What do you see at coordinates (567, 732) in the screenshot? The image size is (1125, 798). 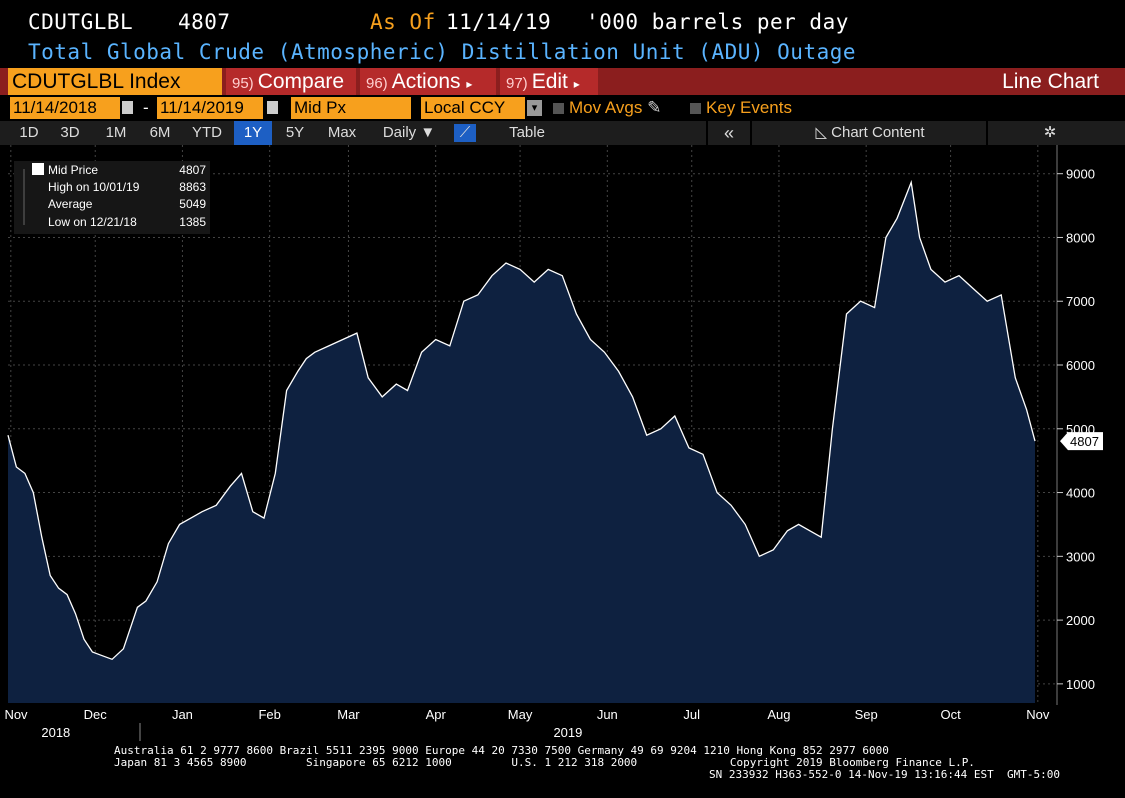 I see `year-label: 2019` at bounding box center [567, 732].